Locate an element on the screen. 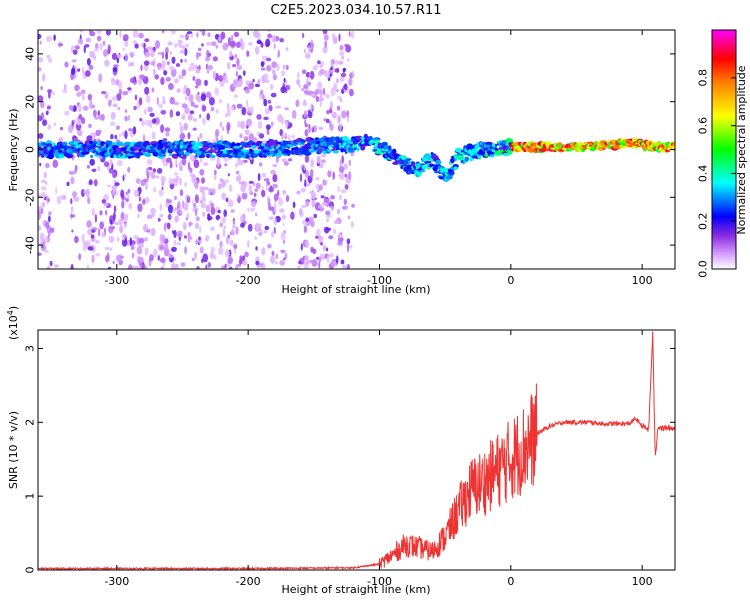 This screenshot has width=750, height=600. snr-y-tick-label: 0 is located at coordinates (30, 570).